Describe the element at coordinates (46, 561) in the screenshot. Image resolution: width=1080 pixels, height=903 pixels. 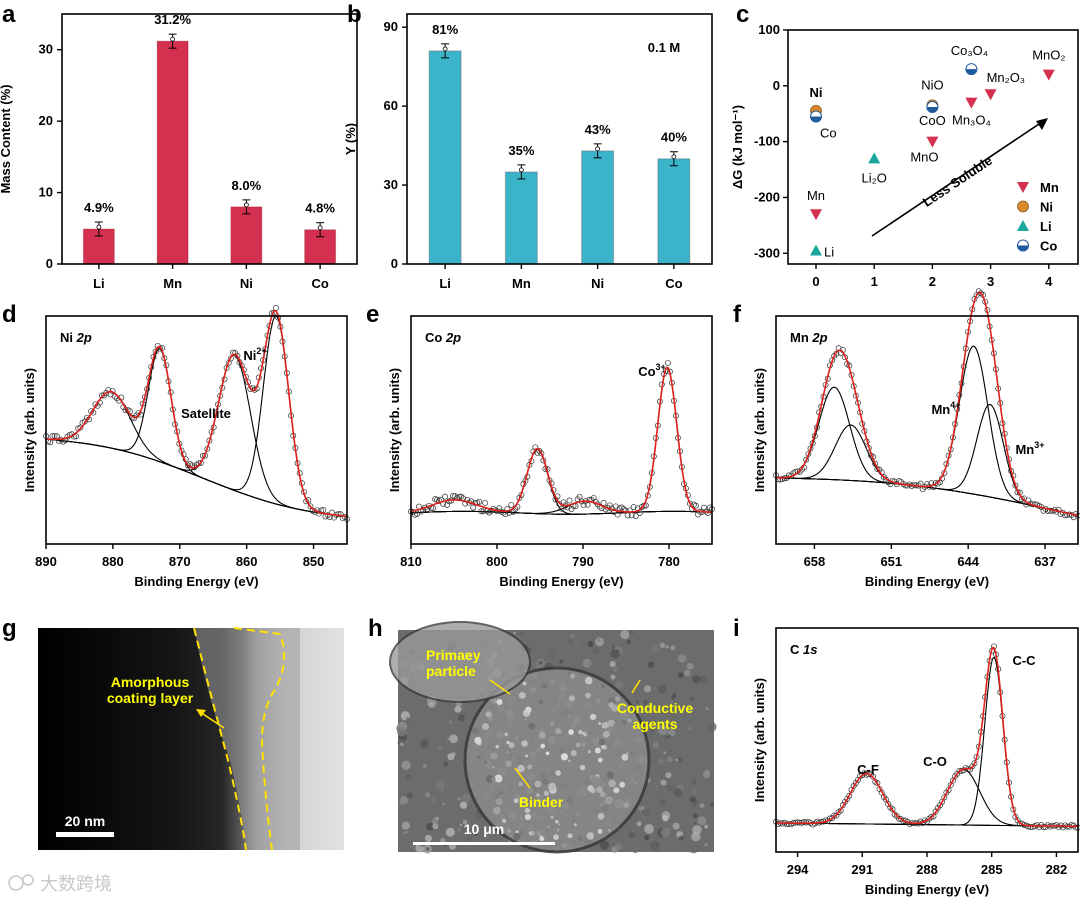
I see `x-tick-label: 890` at that location.